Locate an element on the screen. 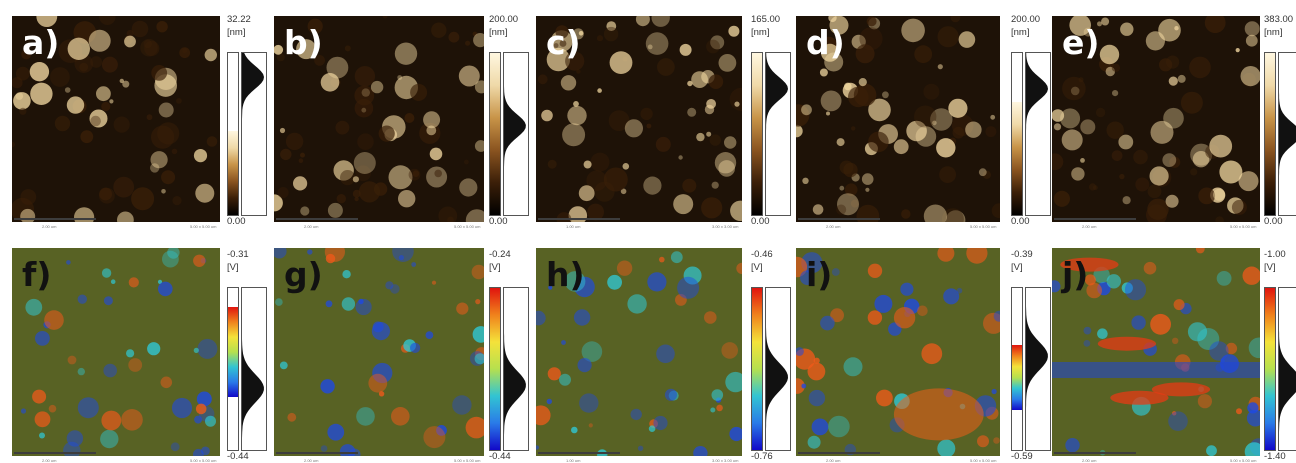 The width and height of the screenshot is (1296, 463). panel-b-image: b) is located at coordinates (379, 119).